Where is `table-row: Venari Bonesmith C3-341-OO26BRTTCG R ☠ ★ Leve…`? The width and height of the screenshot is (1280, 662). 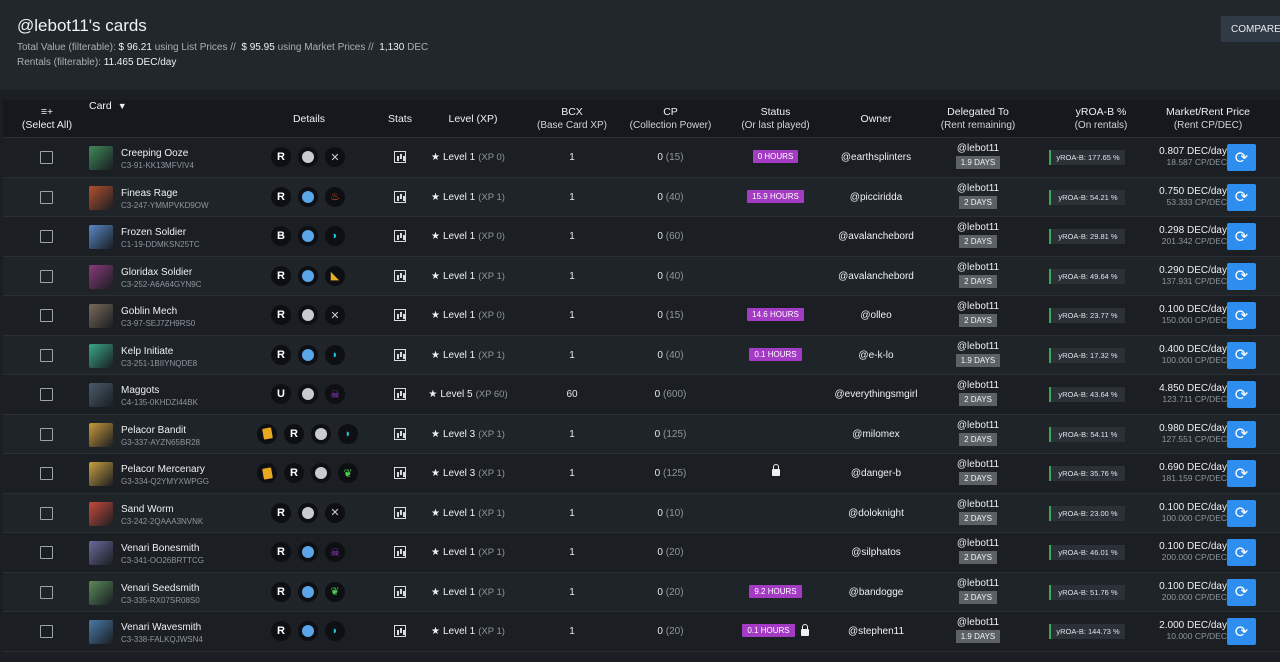
table-row: Venari Bonesmith C3-341-OO26BRTTCG R ☠ ★ Leve… is located at coordinates (641, 553).